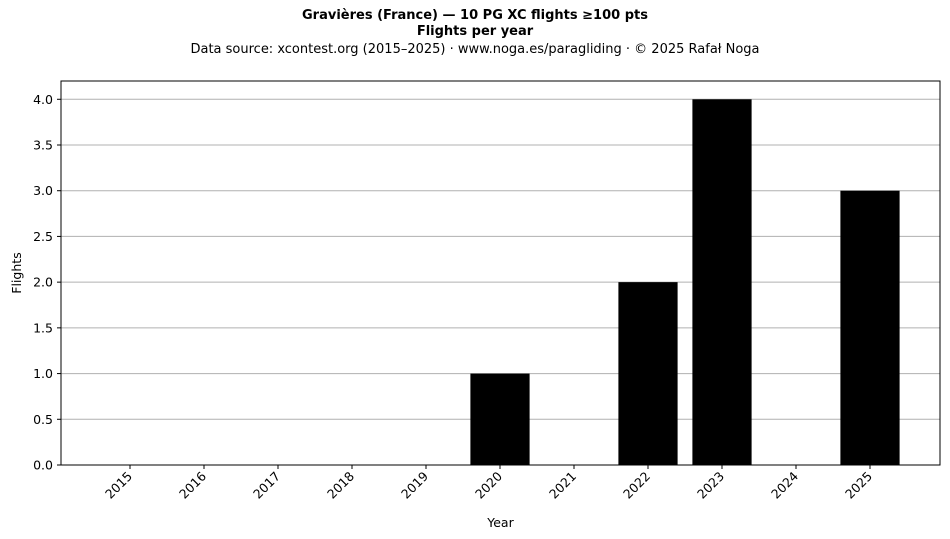 The image size is (950, 539). Describe the element at coordinates (500, 419) in the screenshot. I see `bar-2020` at that location.